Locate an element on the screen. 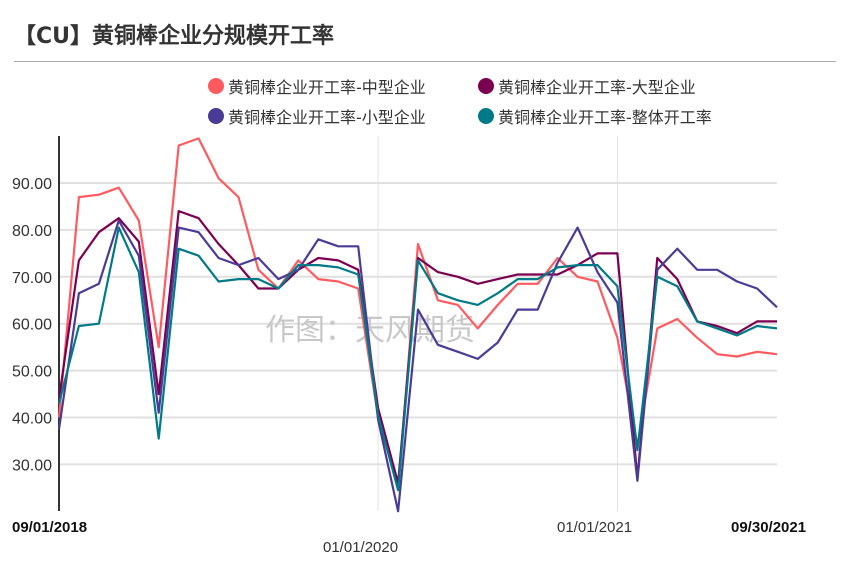 The width and height of the screenshot is (846, 567). x-tick-label: 09/30/2021 is located at coordinates (768, 527).